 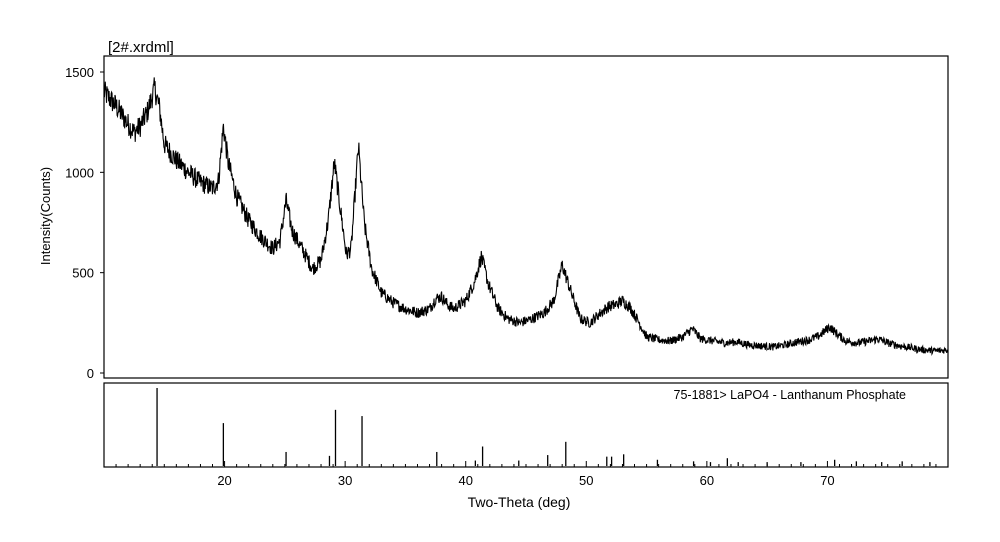 What do you see at coordinates (519, 502) in the screenshot?
I see `x-axis-label: Two-Theta (deg)` at bounding box center [519, 502].